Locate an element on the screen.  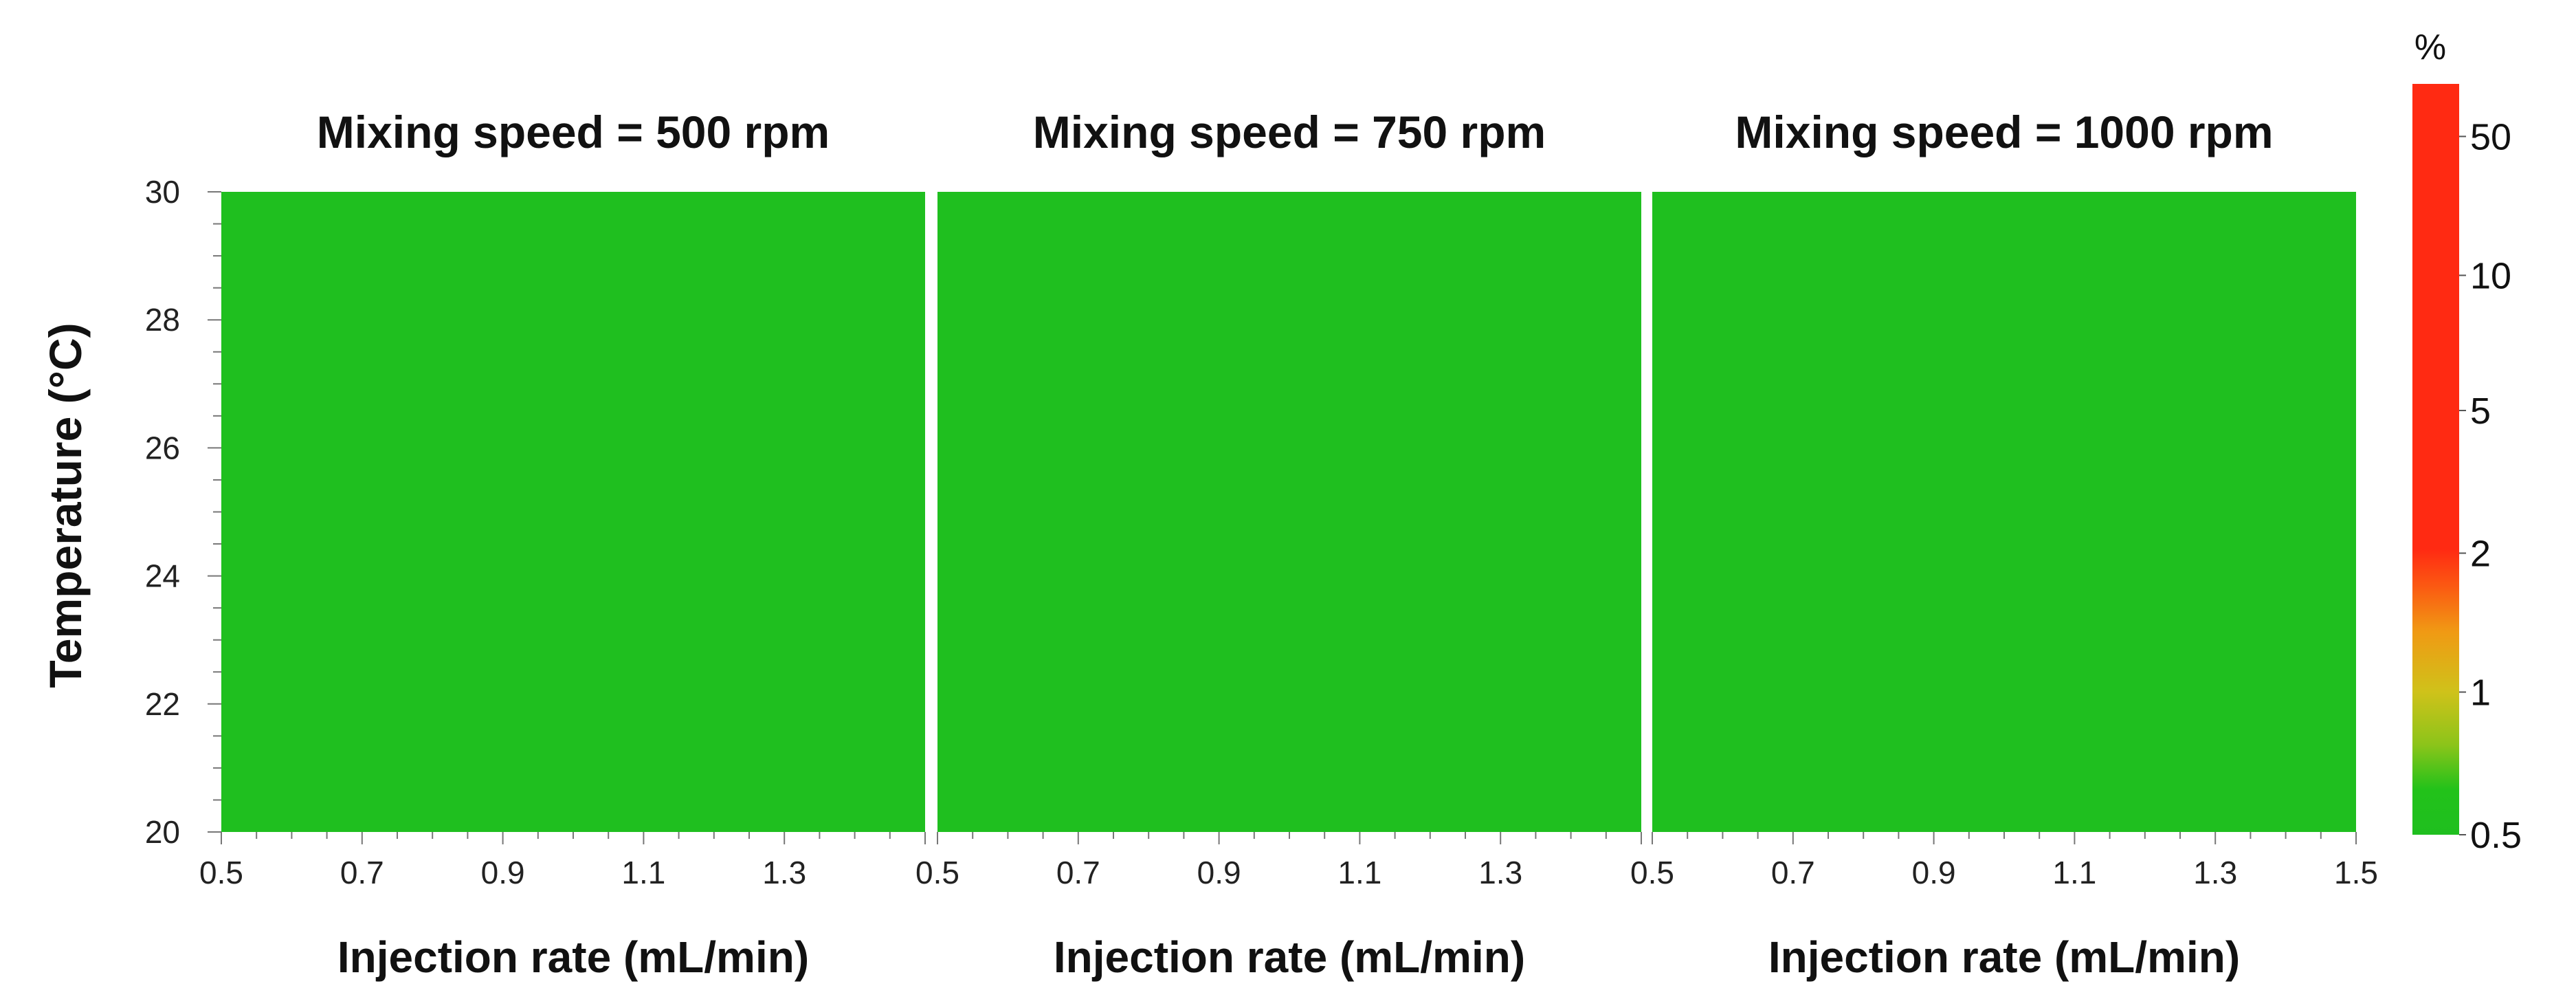
panel-title: Mixing speed = 750 rpm is located at coordinates (1289, 132).